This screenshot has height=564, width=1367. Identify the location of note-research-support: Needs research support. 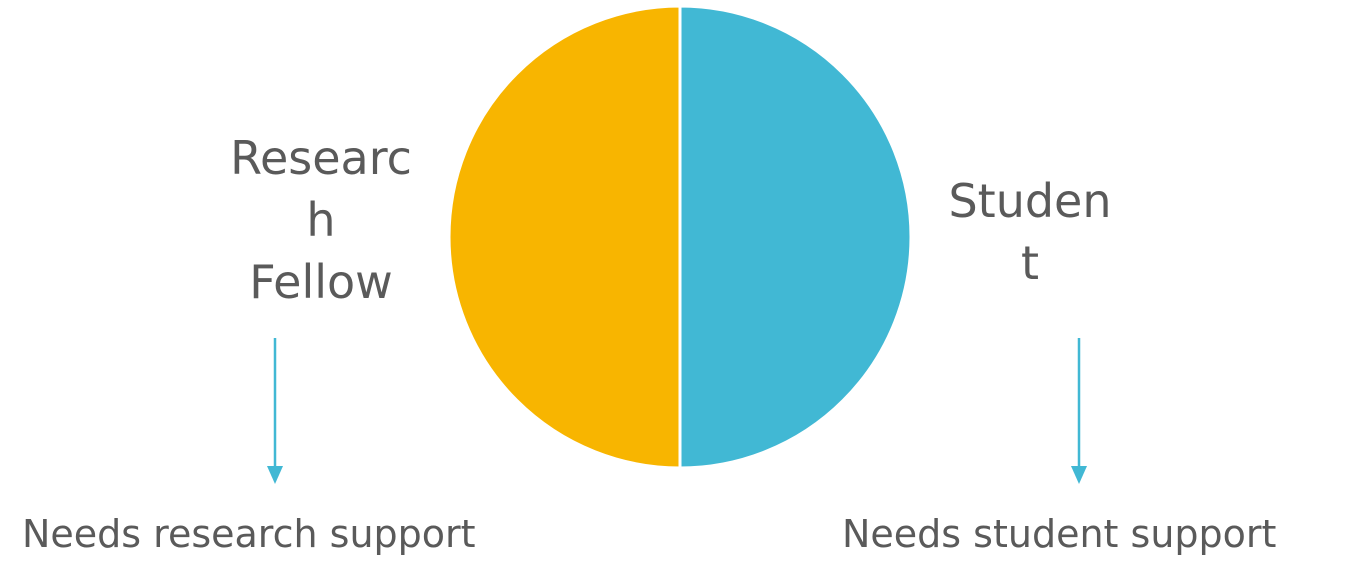
(249, 534).